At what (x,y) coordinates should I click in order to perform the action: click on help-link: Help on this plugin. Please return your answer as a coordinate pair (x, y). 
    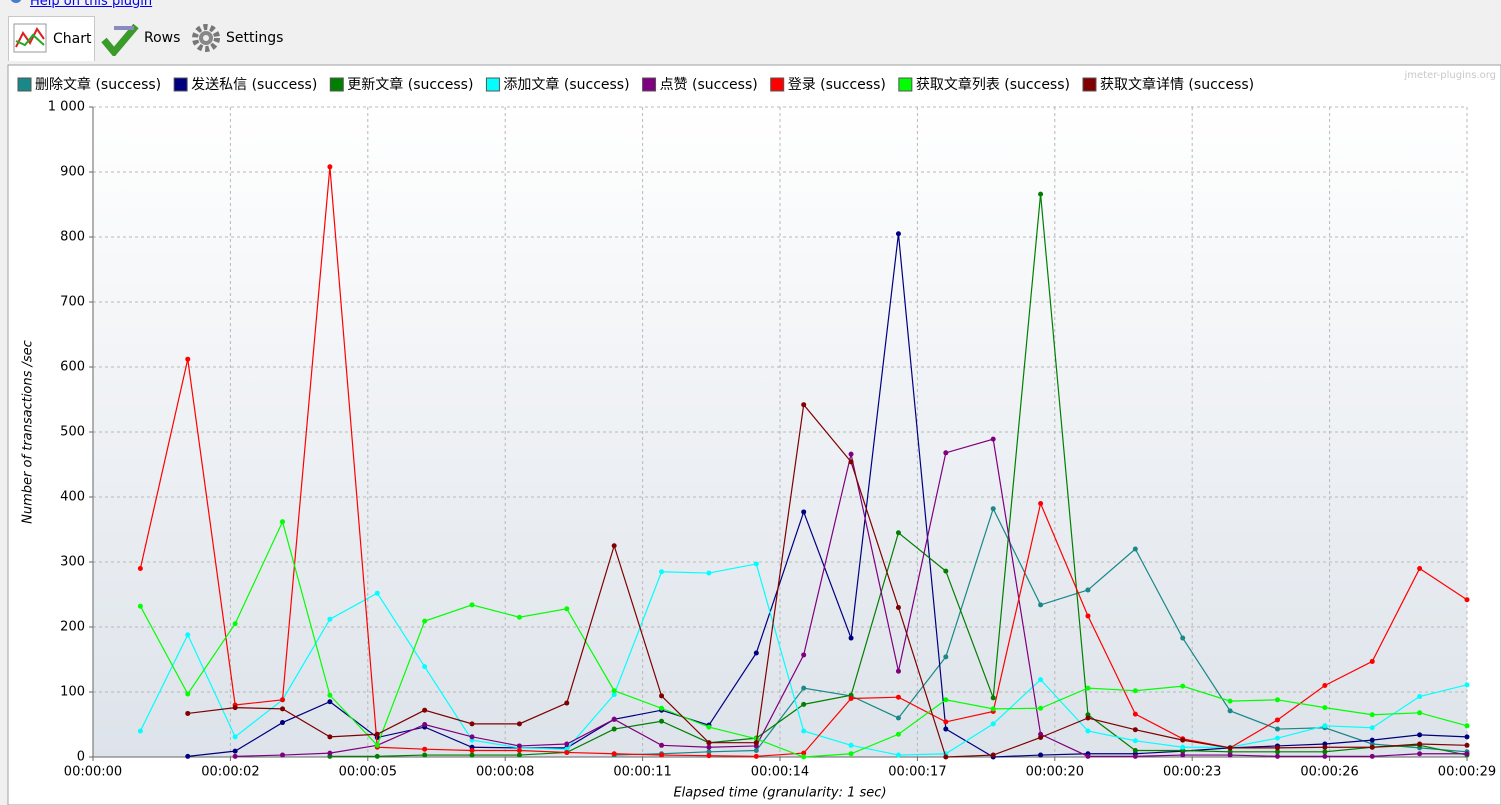
    Looking at the image, I should click on (91, 4).